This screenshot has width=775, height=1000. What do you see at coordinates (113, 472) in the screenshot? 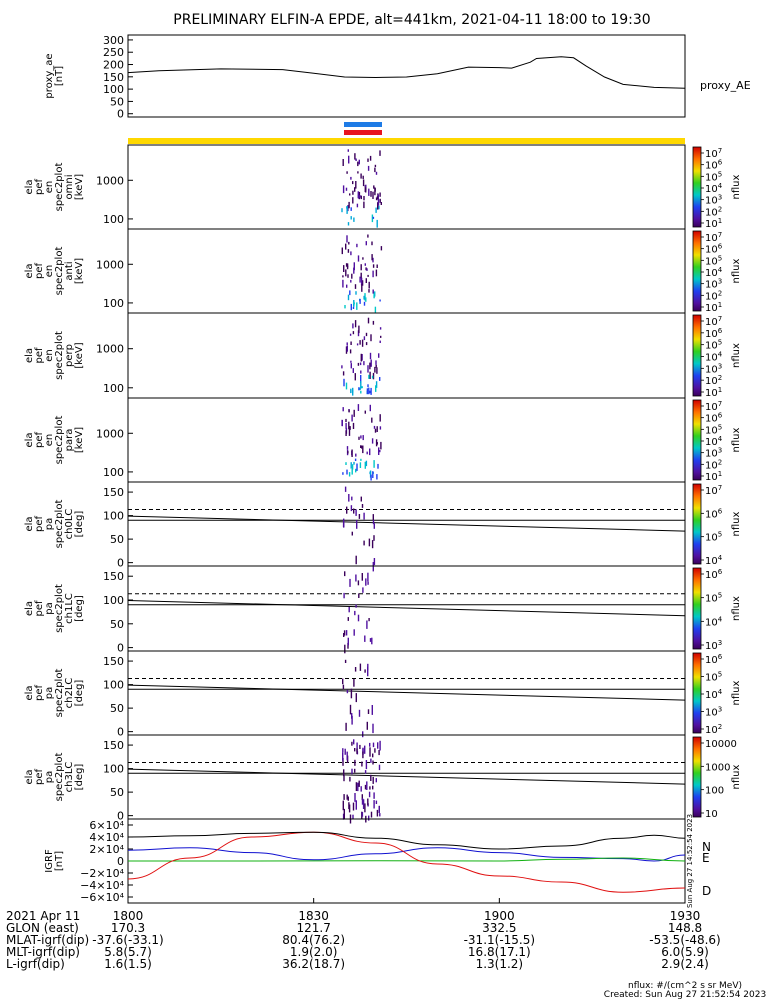
I see `ytick-label: 100` at bounding box center [113, 472].